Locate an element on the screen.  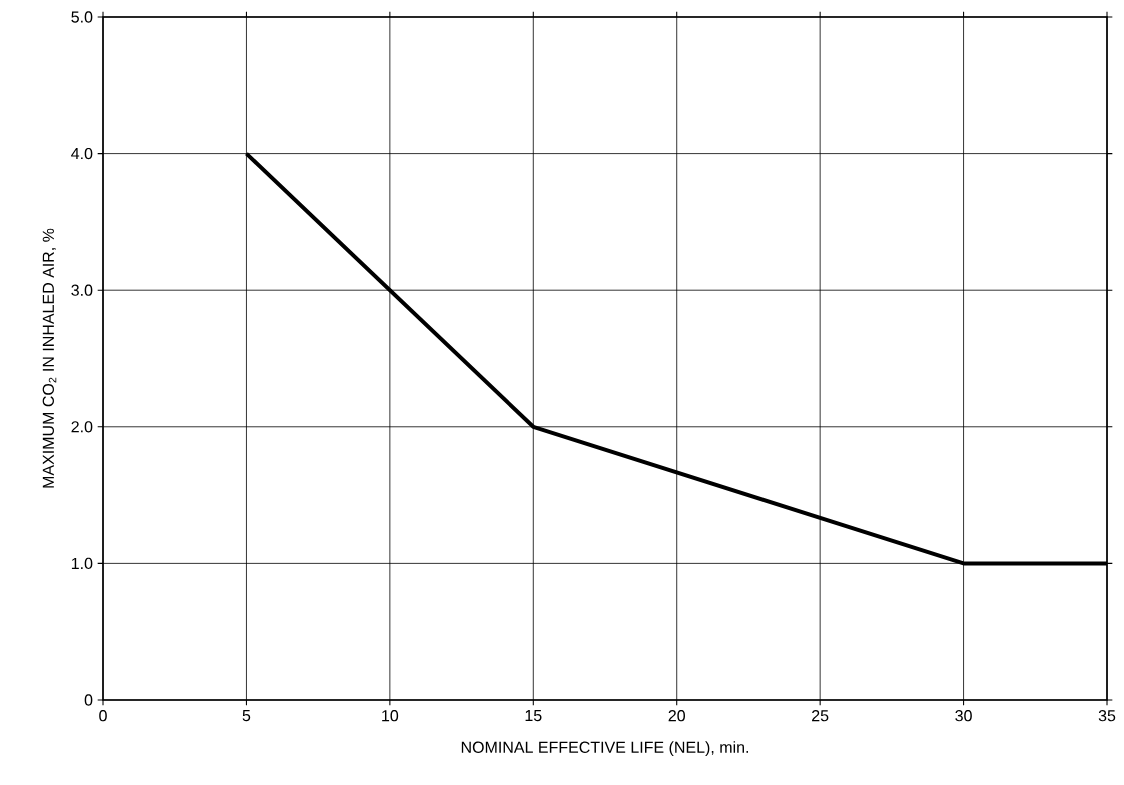
y-tick-label: 3.0 is located at coordinates (82, 290).